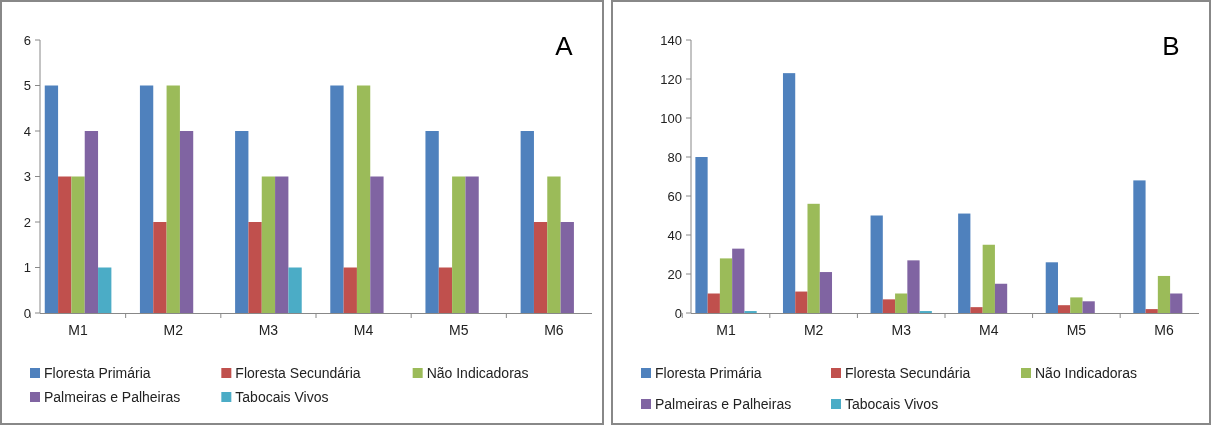 The width and height of the screenshot is (1211, 425). What do you see at coordinates (27, 86) in the screenshot?
I see `y-tick-label: 5` at bounding box center [27, 86].